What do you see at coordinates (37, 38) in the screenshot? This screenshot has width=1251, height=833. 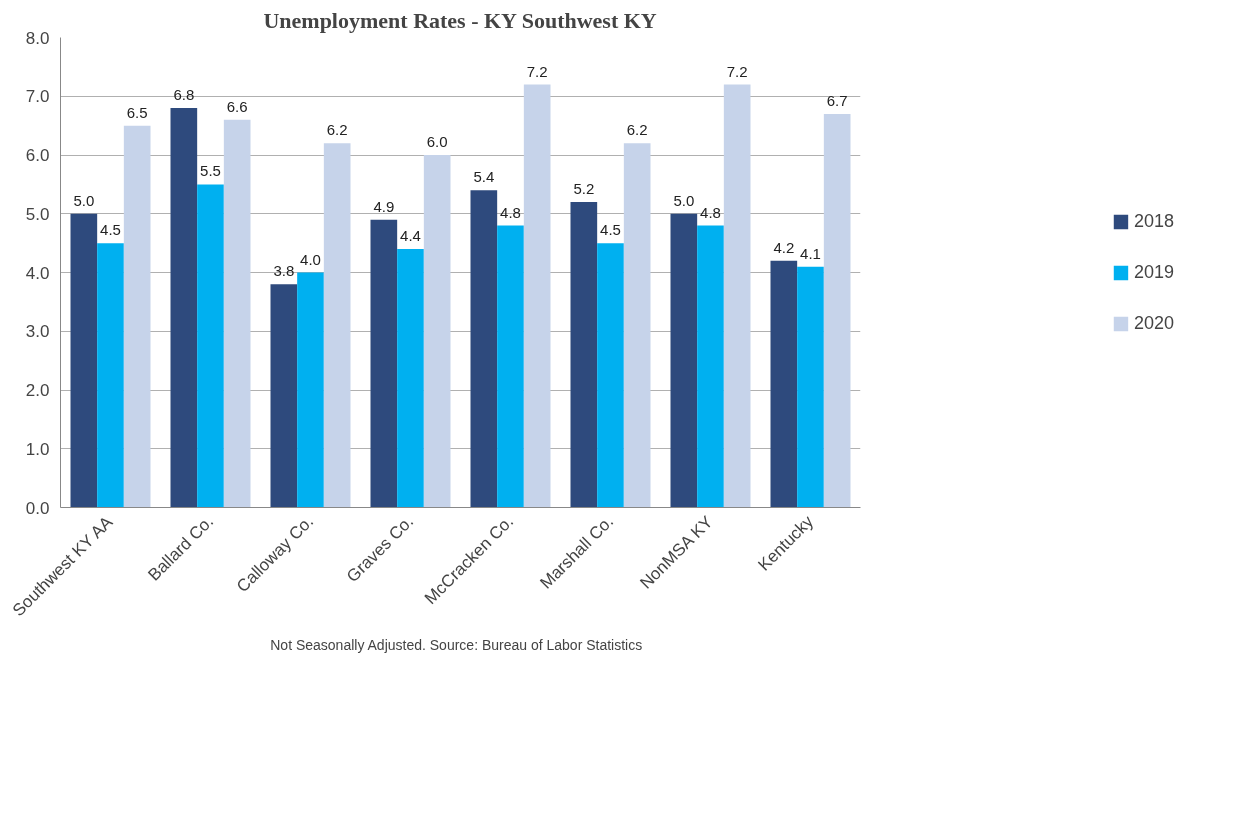 I see `y-tick-label: 8.0` at bounding box center [37, 38].